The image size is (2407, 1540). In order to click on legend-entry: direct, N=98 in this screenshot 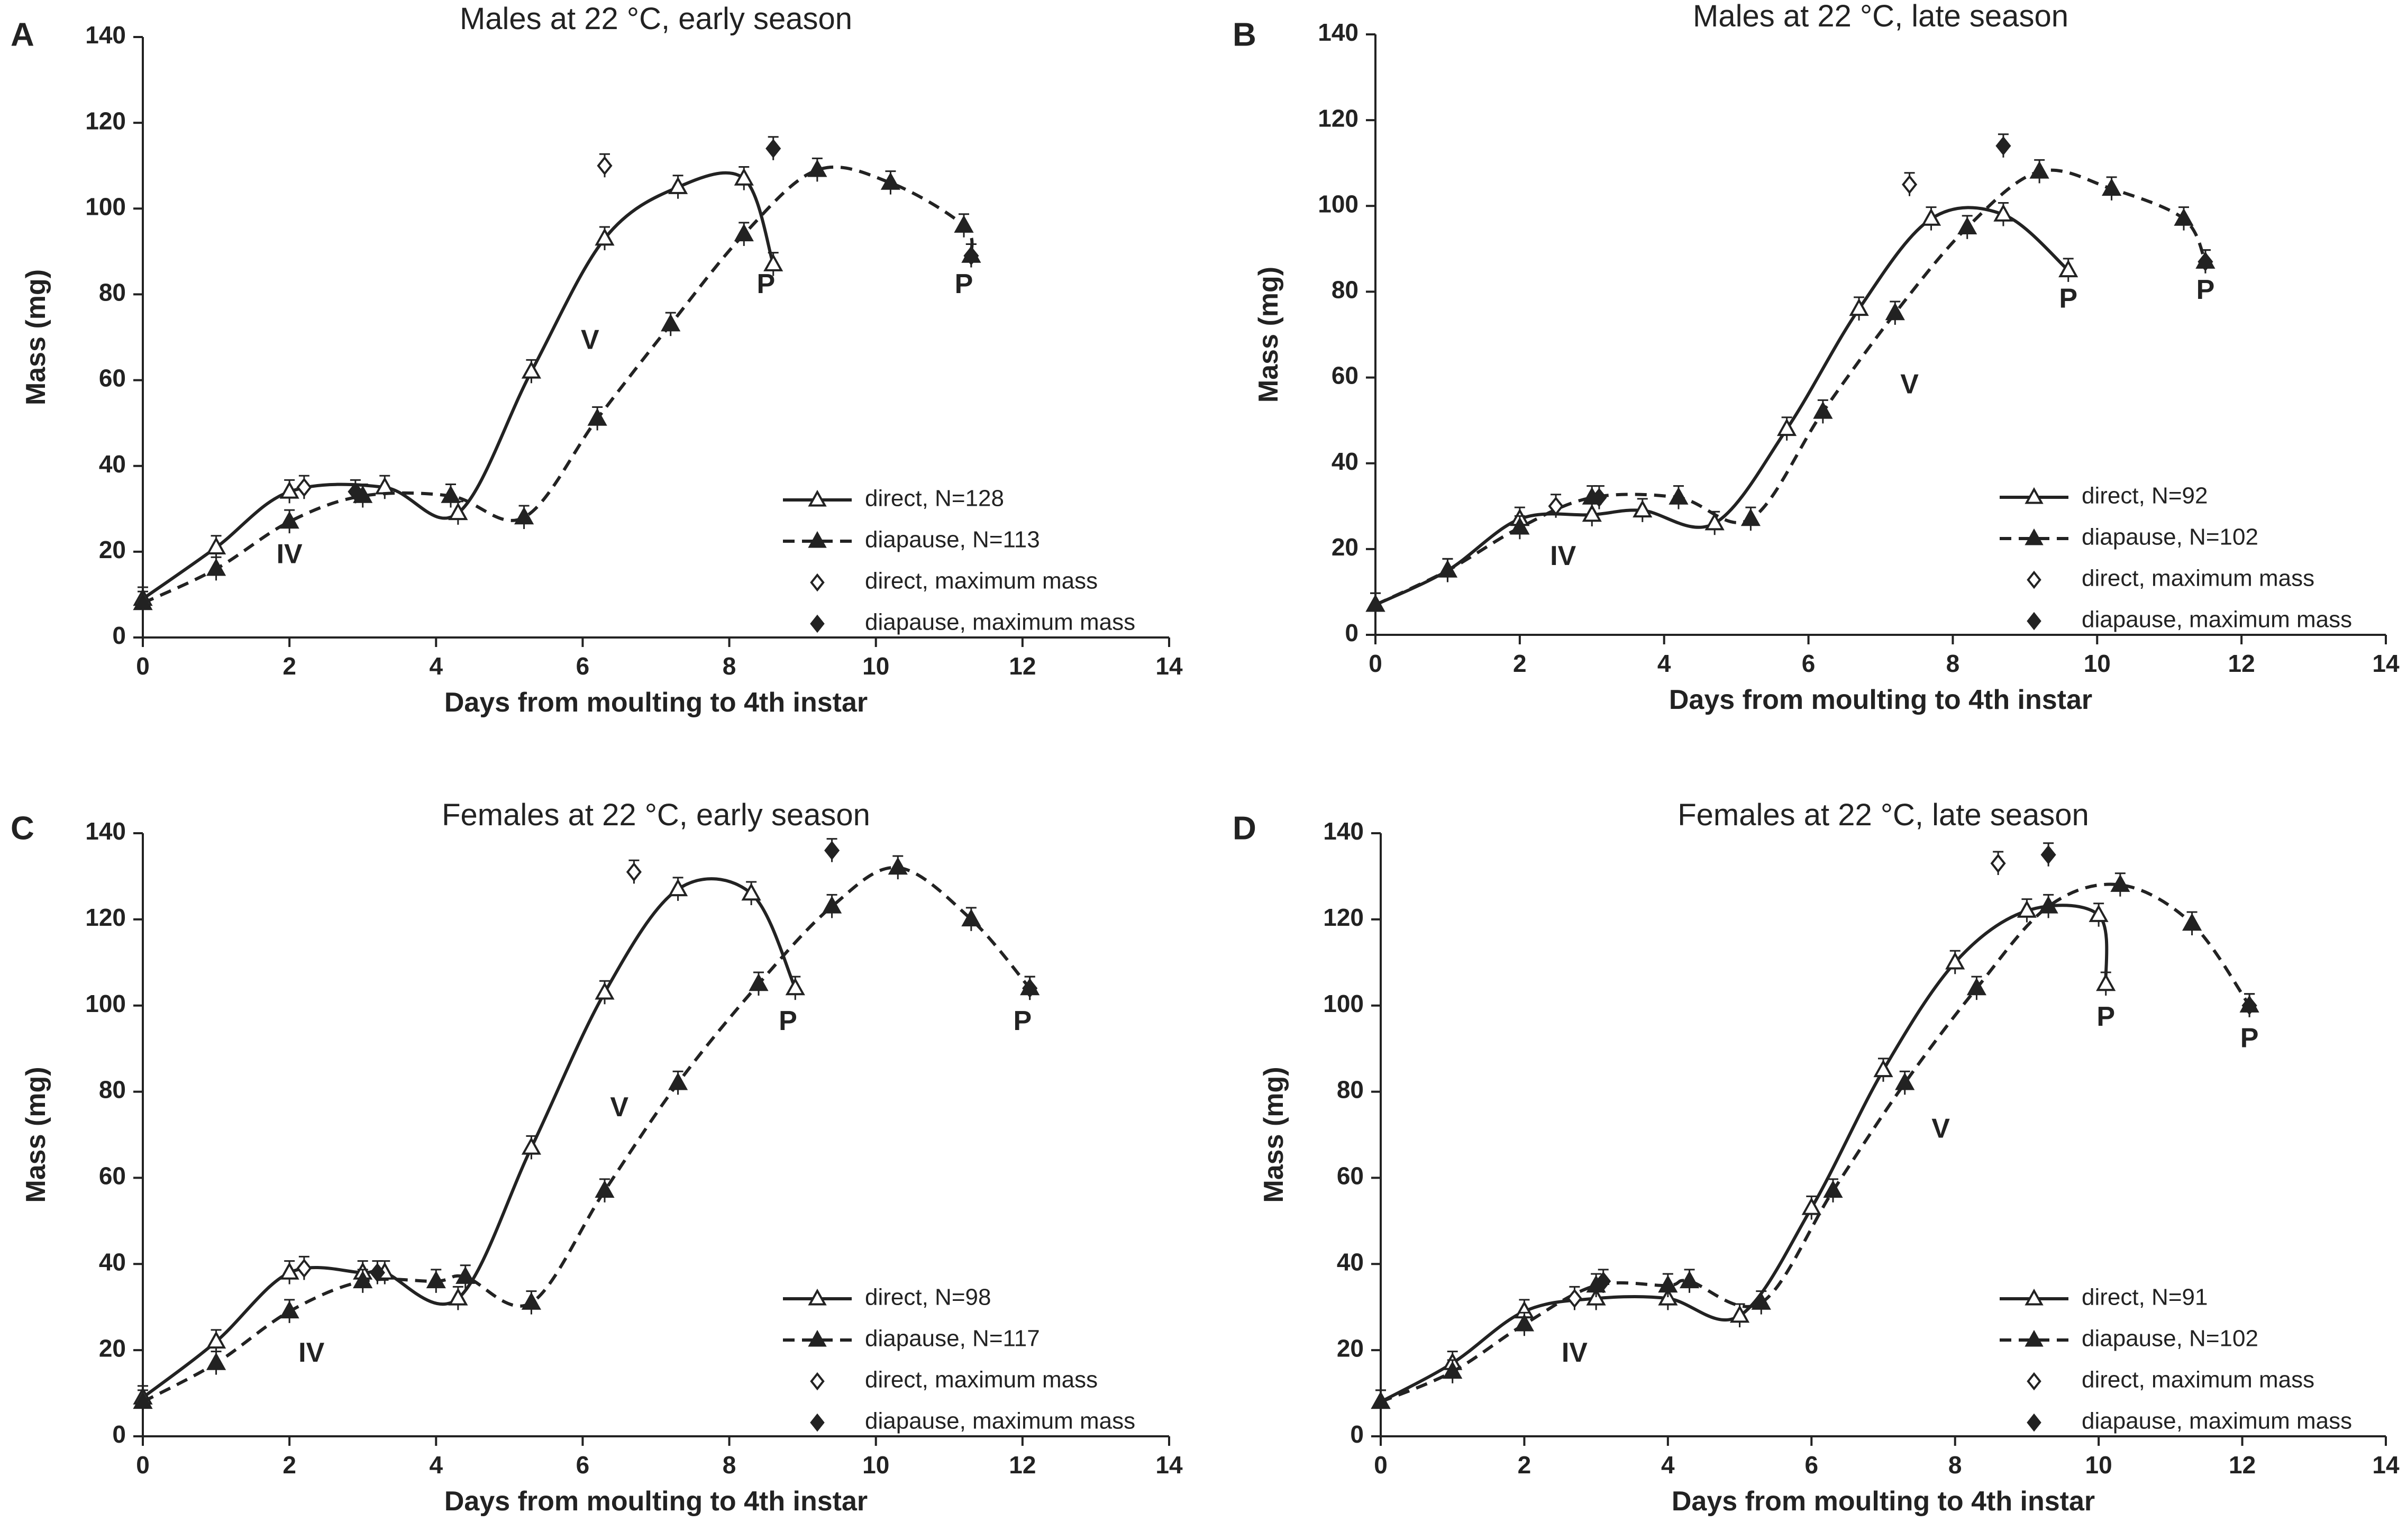, I will do `click(887, 1297)`.